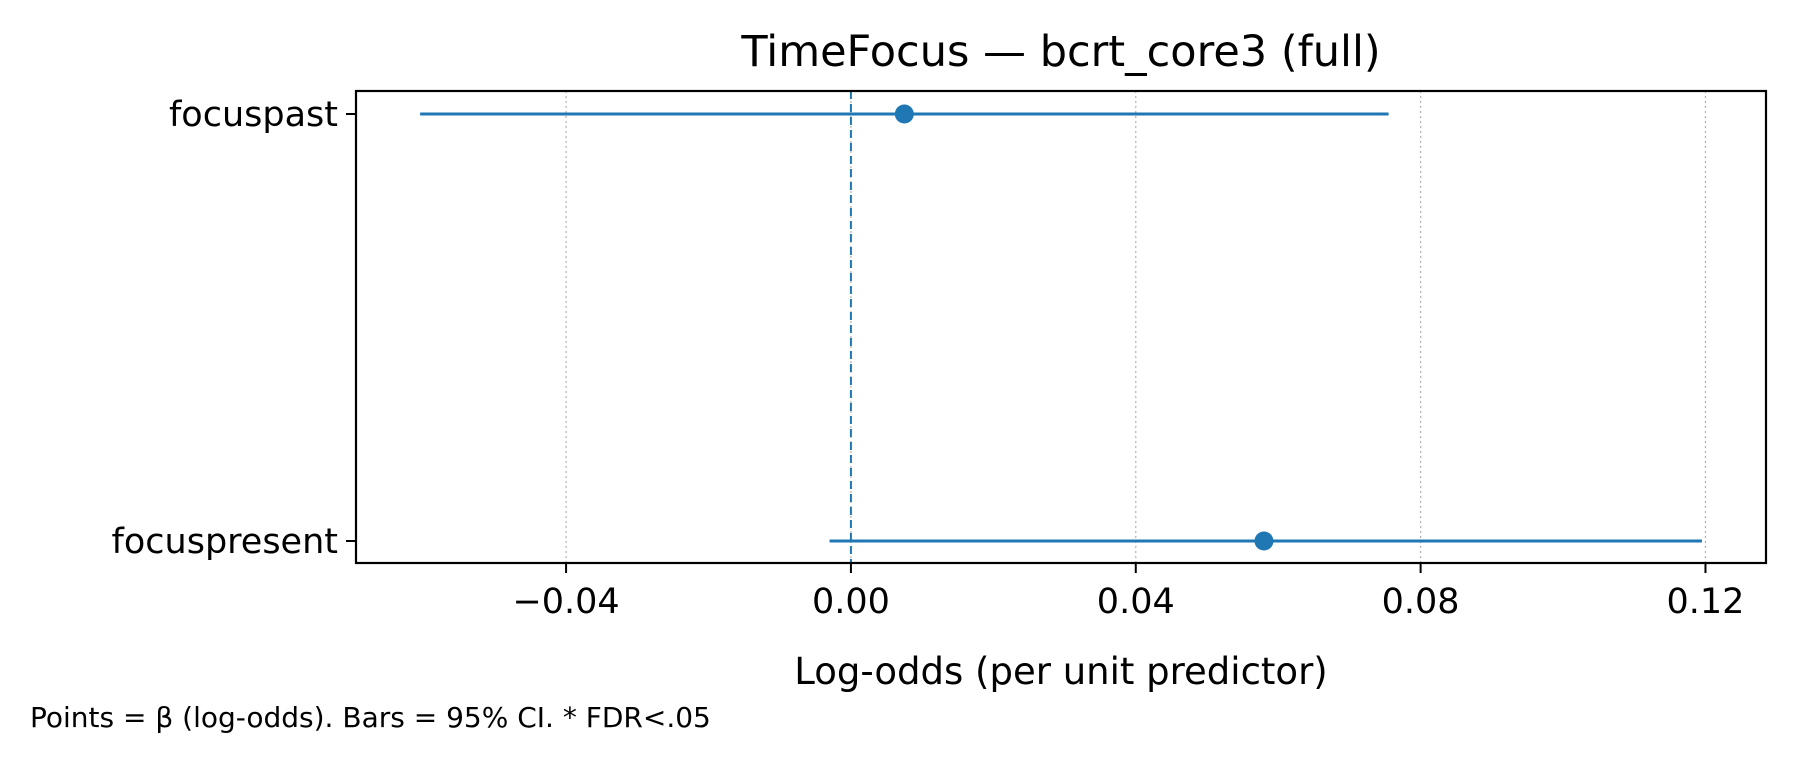  Describe the element at coordinates (565, 602) in the screenshot. I see `x-tick-label: −0.04` at that location.